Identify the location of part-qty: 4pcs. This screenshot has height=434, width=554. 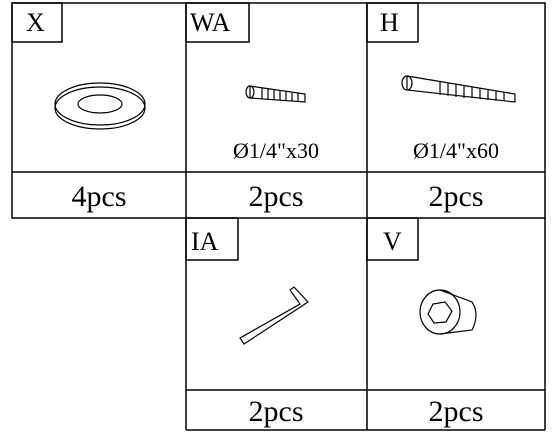
(99, 196).